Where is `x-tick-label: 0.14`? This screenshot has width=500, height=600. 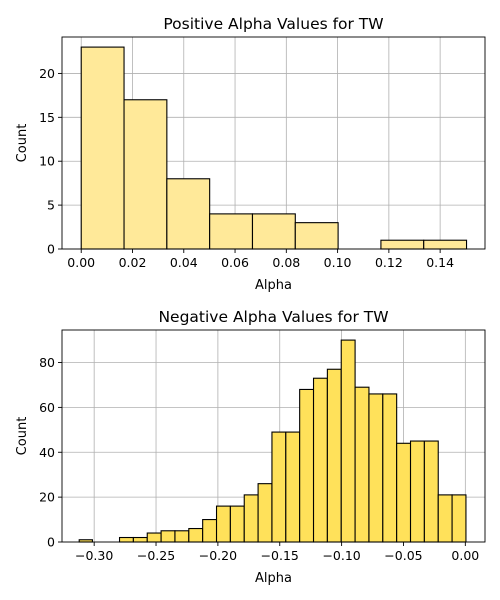
x-tick-label: 0.14 is located at coordinates (440, 262).